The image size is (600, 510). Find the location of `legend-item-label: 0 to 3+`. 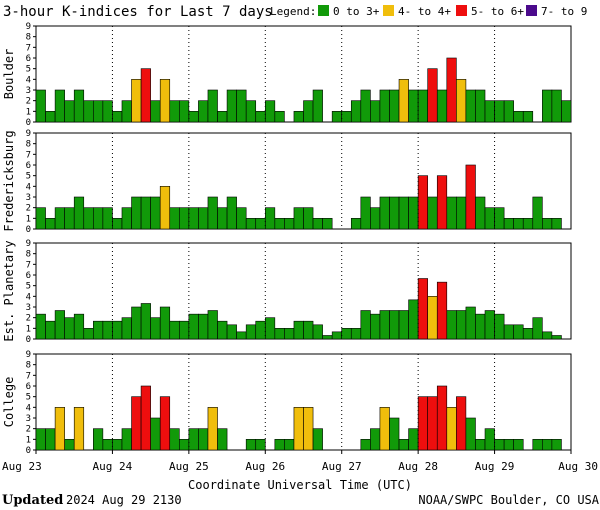

legend-item-label: 0 to 3+ is located at coordinates (356, 11).